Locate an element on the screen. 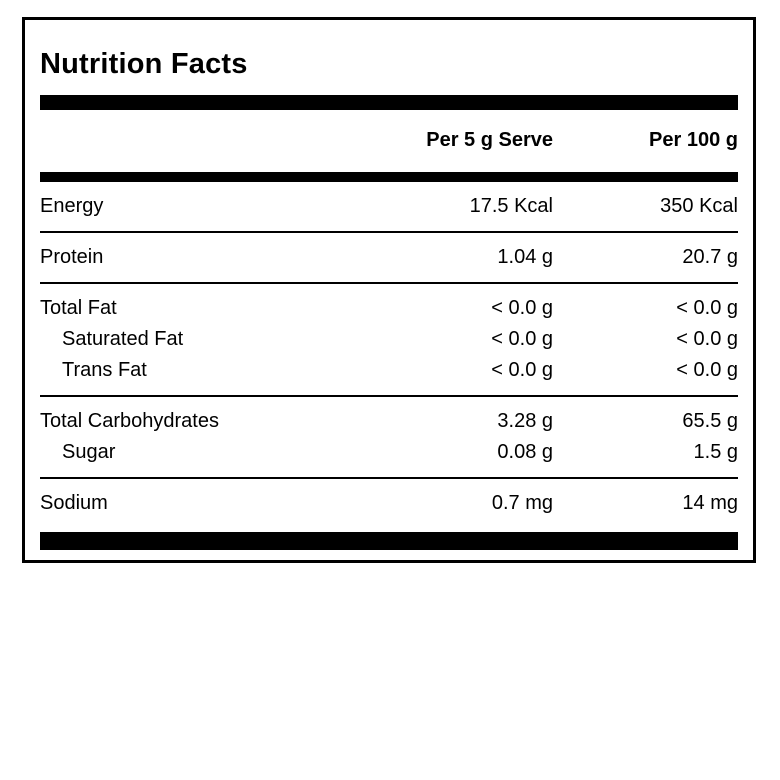  row-total-fat: Total Fat < 0.0 g < 0.0 g is located at coordinates (389, 308).